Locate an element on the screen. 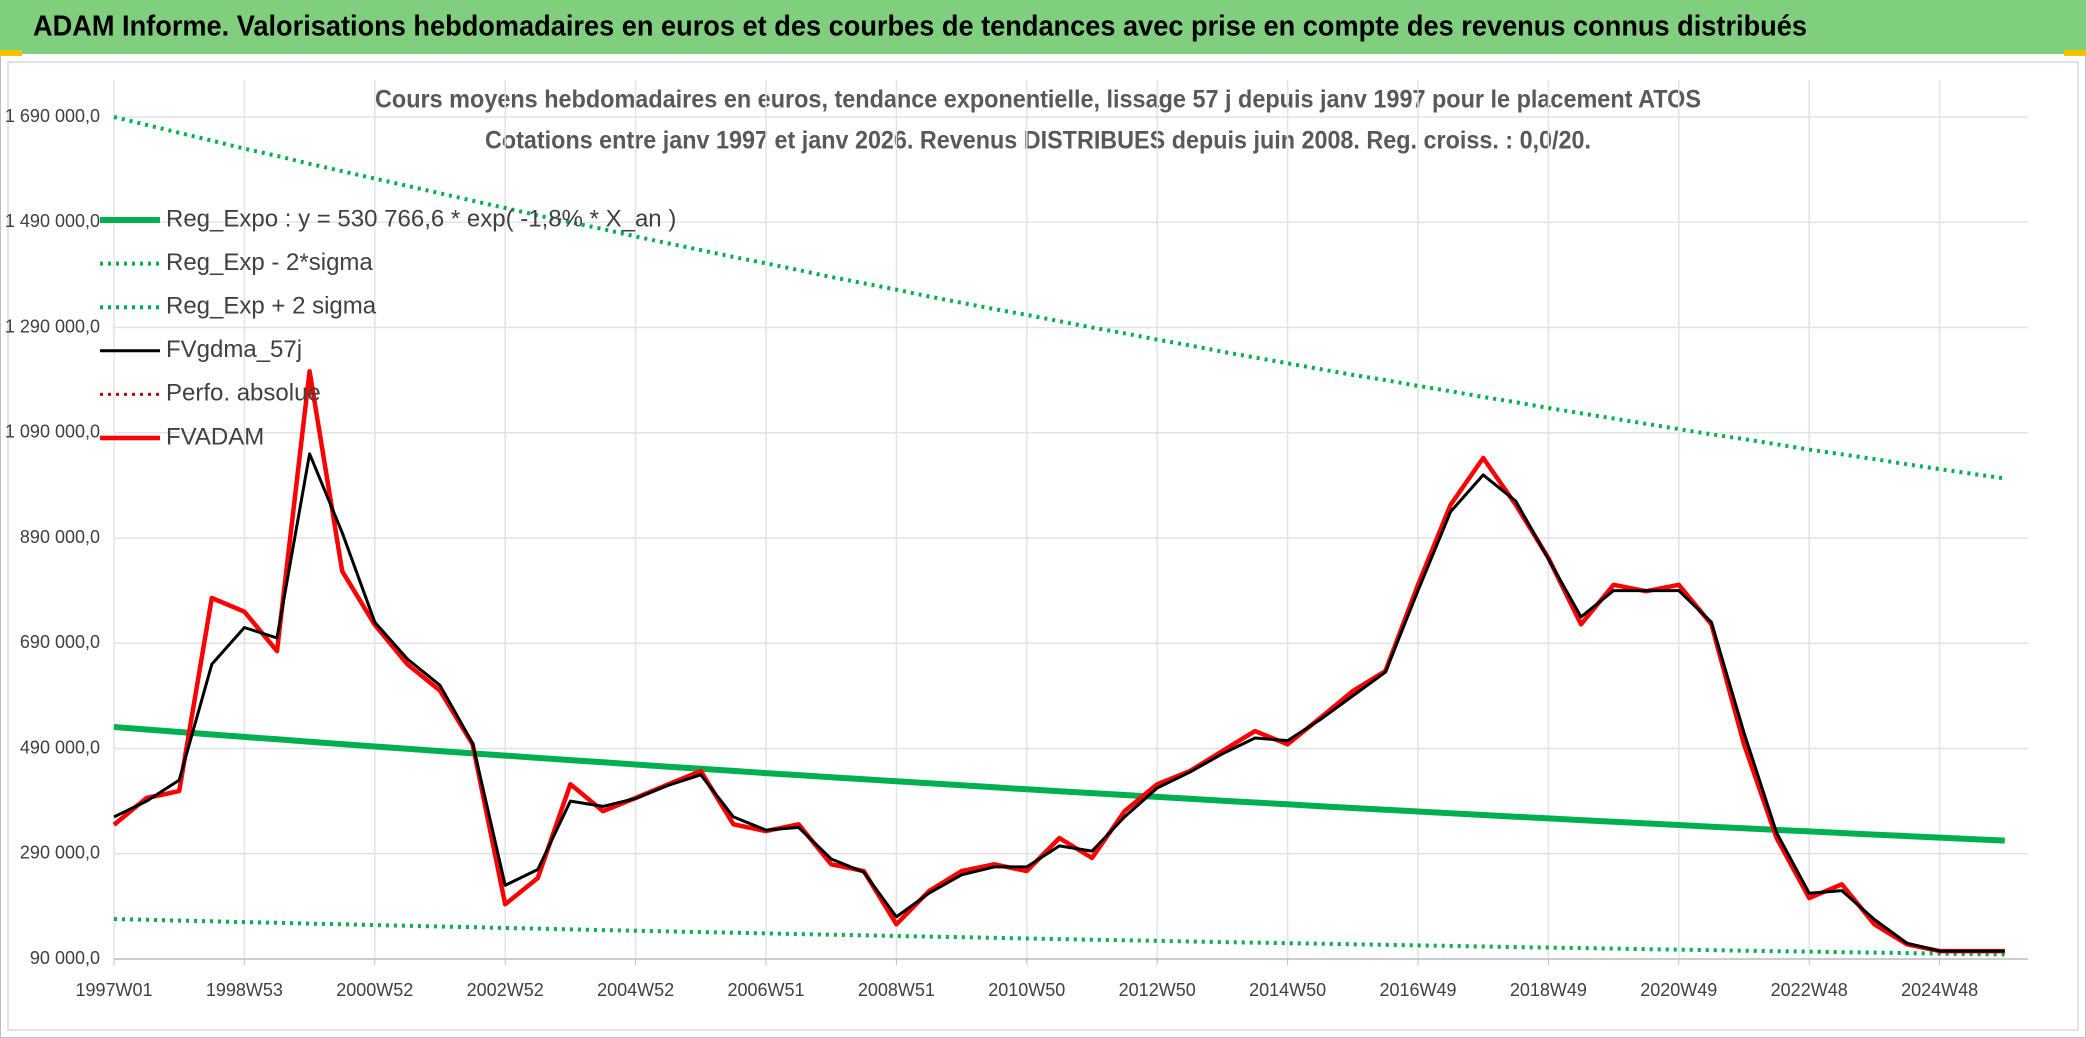 This screenshot has height=1038, width=2086. legend-label: Reg_Exp - 2*sigma is located at coordinates (269, 262).